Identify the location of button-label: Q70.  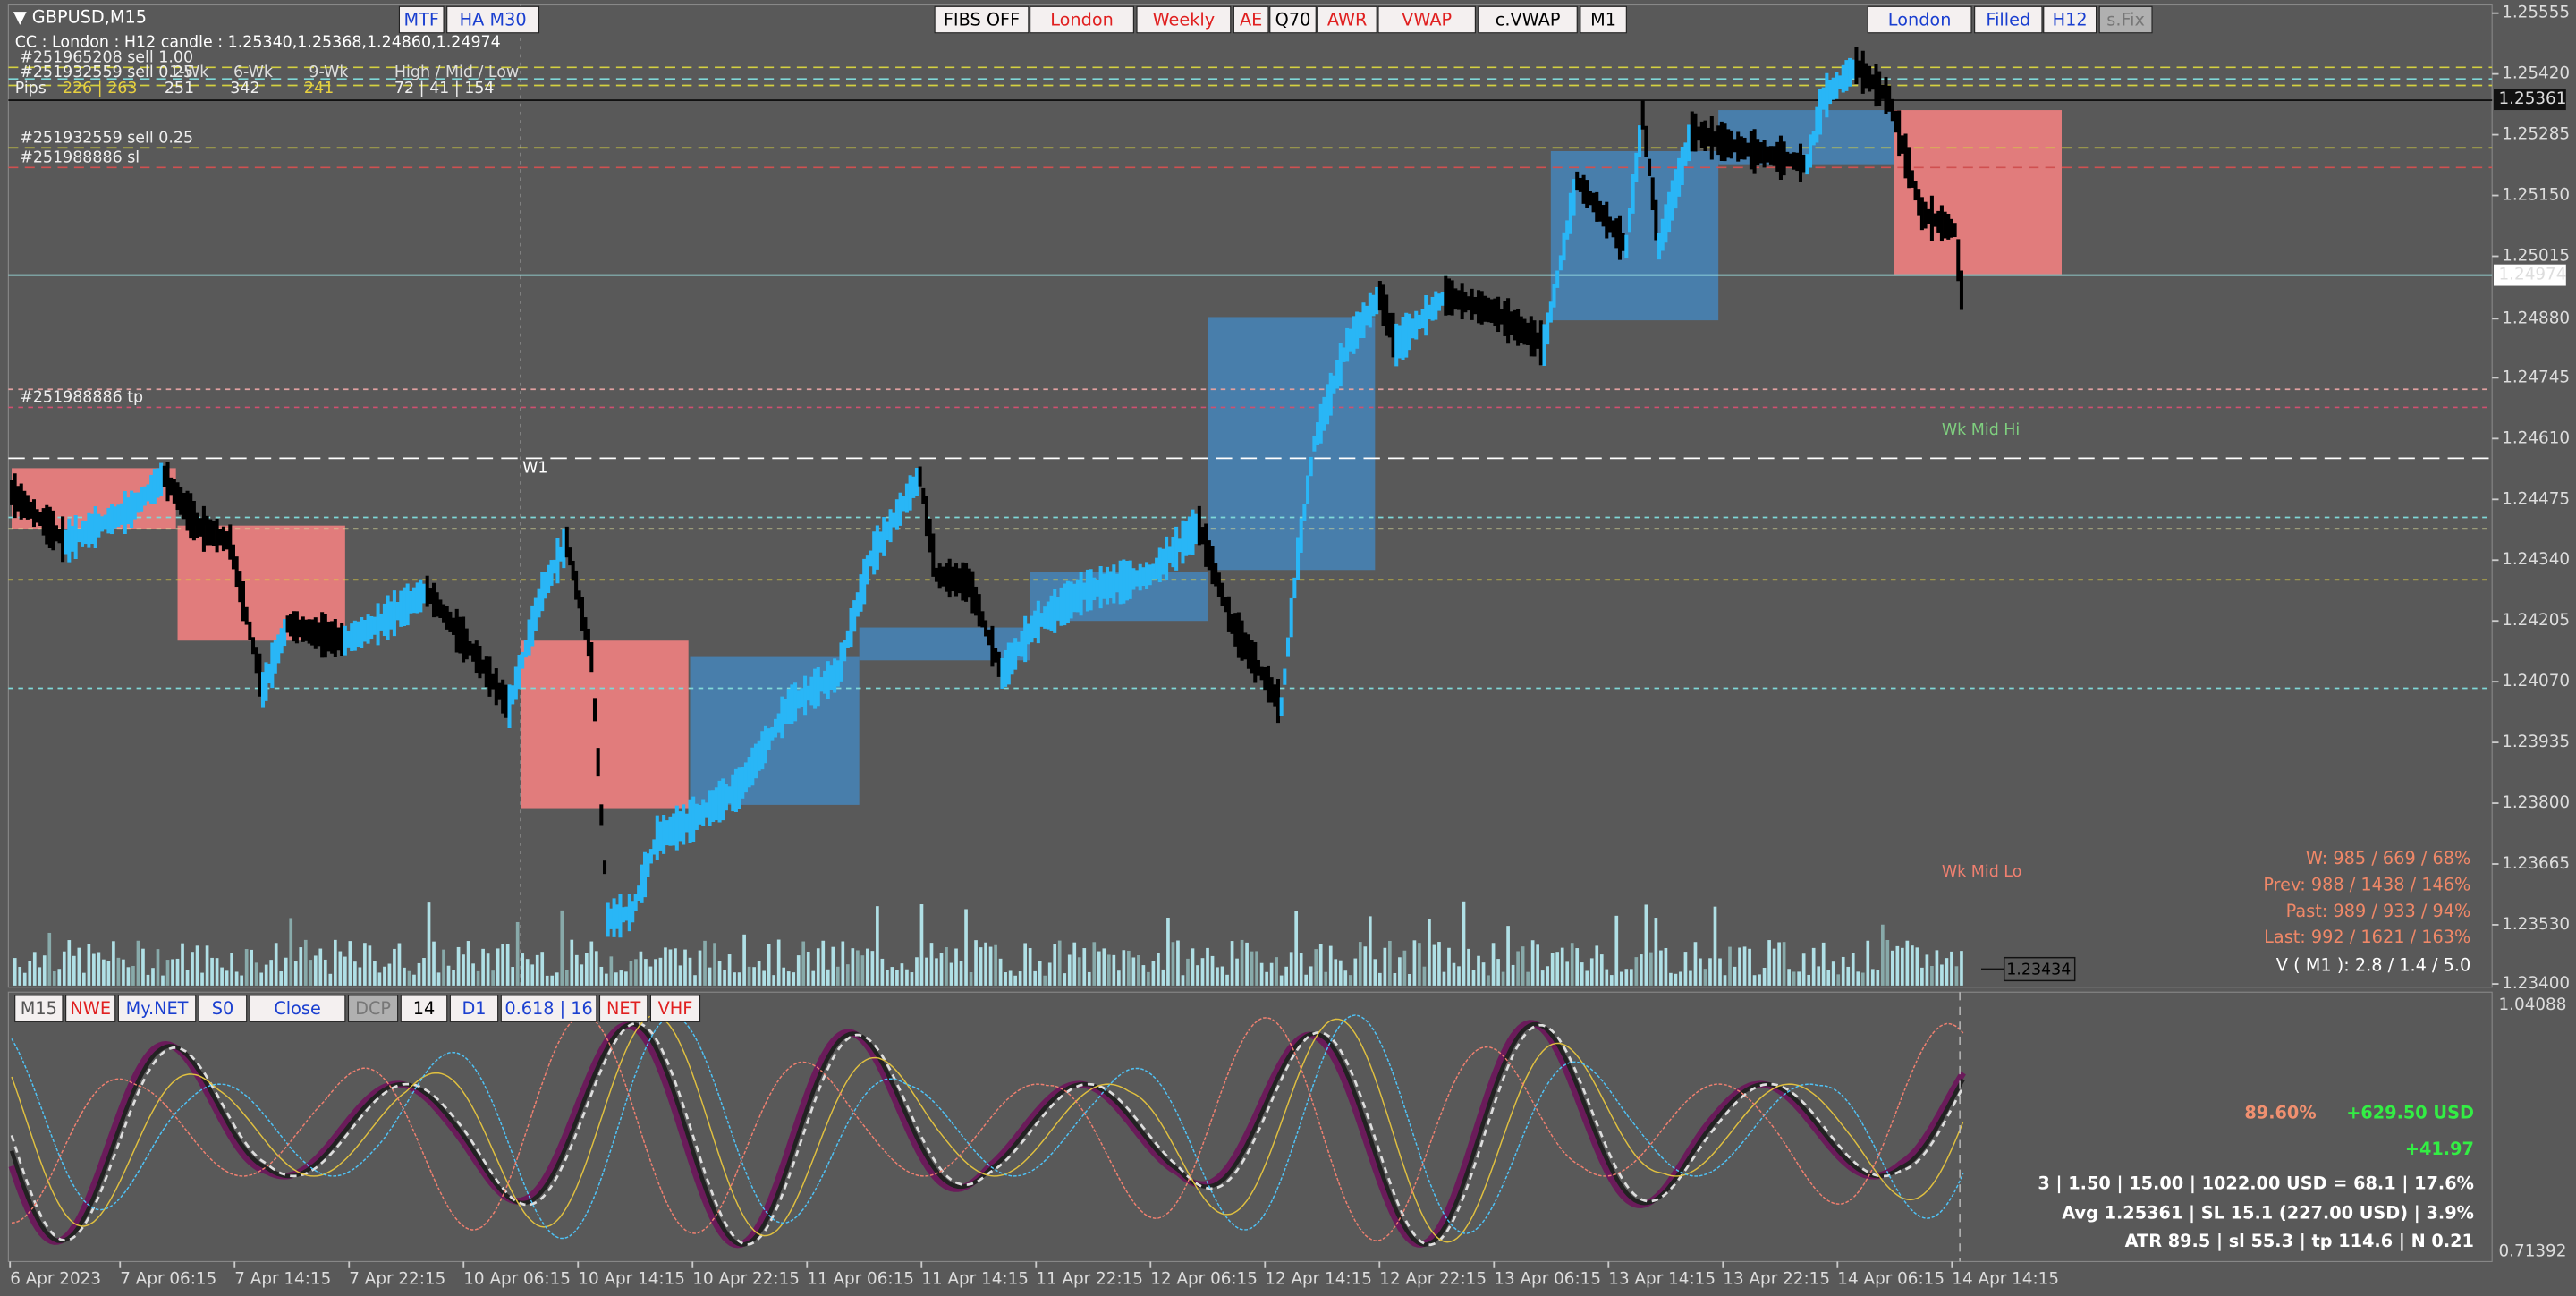
(1293, 19).